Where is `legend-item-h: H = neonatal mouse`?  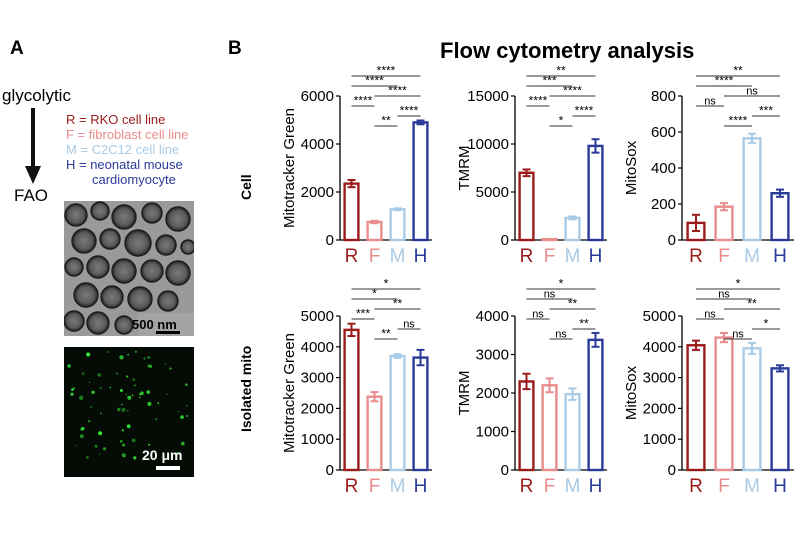 legend-item-h: H = neonatal mouse is located at coordinates (124, 164).